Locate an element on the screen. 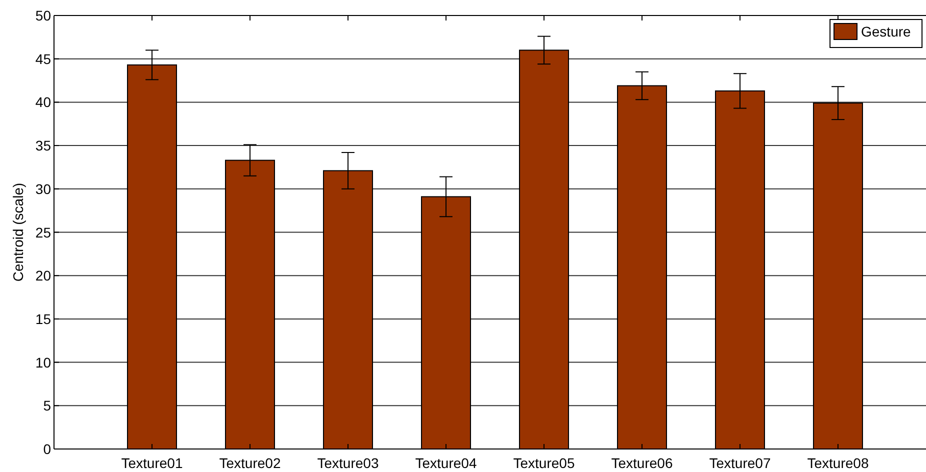 This screenshot has width=926, height=472. x-tick-label: Texture06 is located at coordinates (642, 463).